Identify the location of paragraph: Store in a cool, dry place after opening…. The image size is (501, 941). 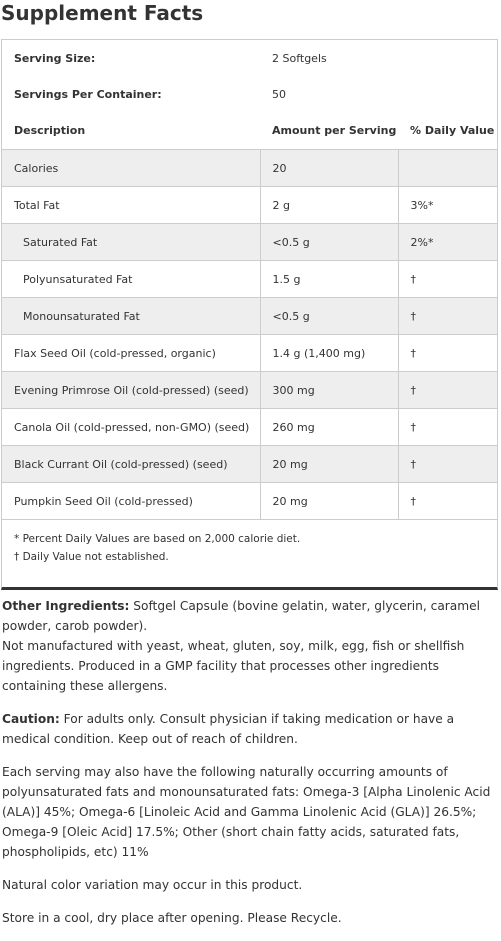
(172, 918).